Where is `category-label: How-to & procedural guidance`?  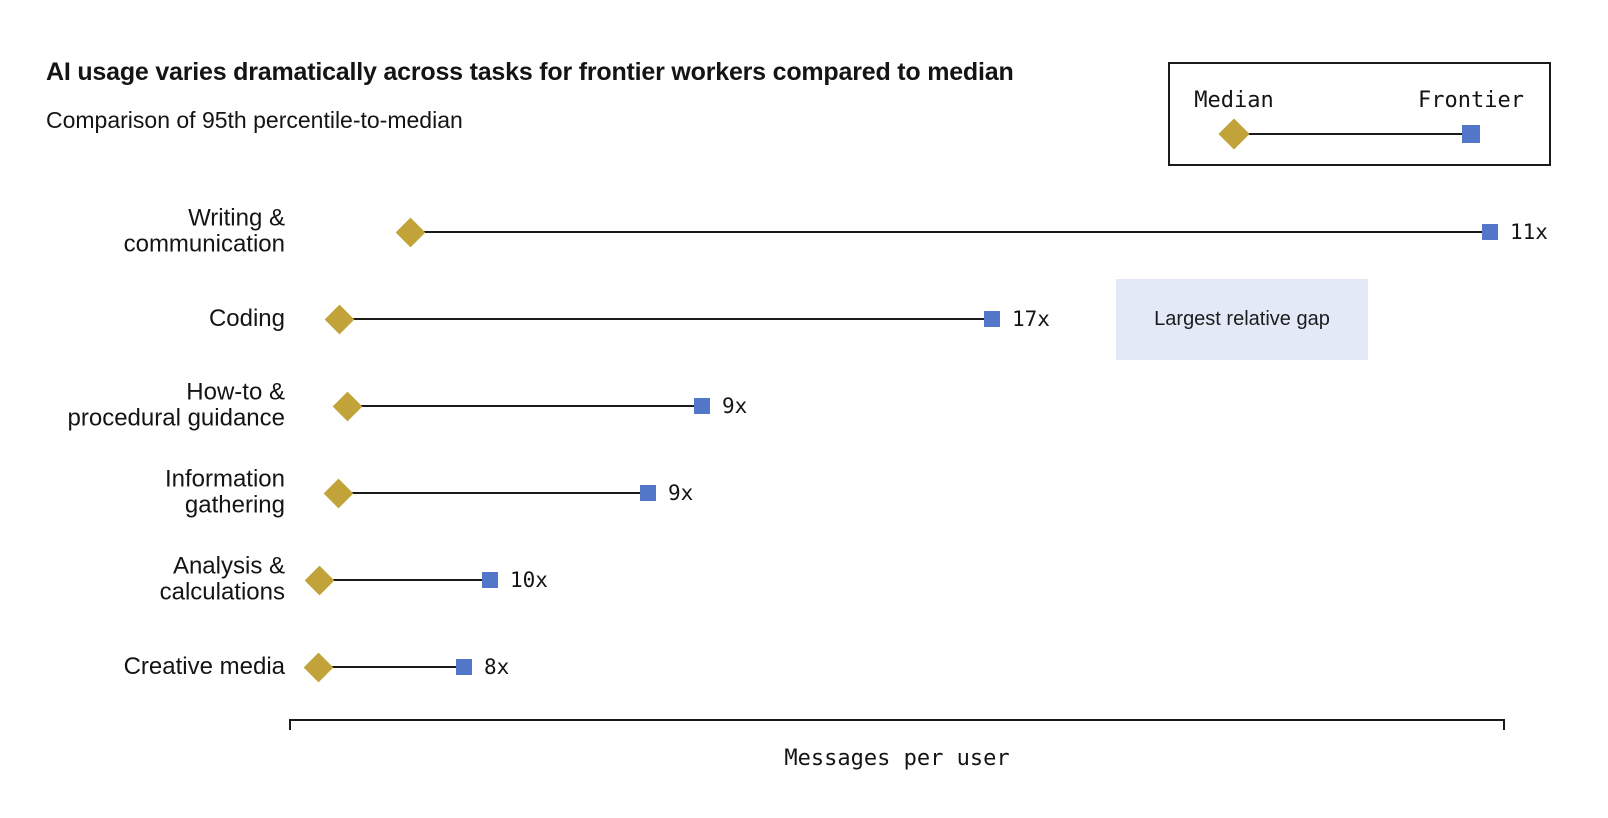
category-label: How-to & procedural guidance is located at coordinates (176, 405).